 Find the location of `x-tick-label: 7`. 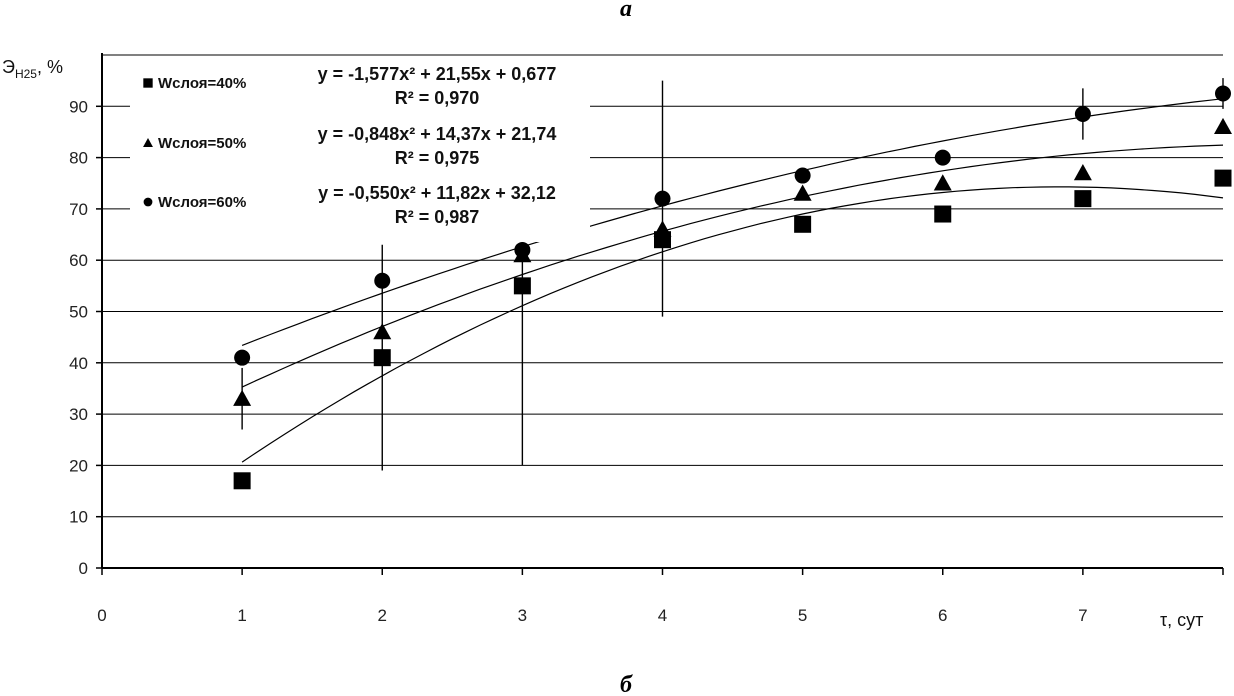

x-tick-label: 7 is located at coordinates (1082, 615).